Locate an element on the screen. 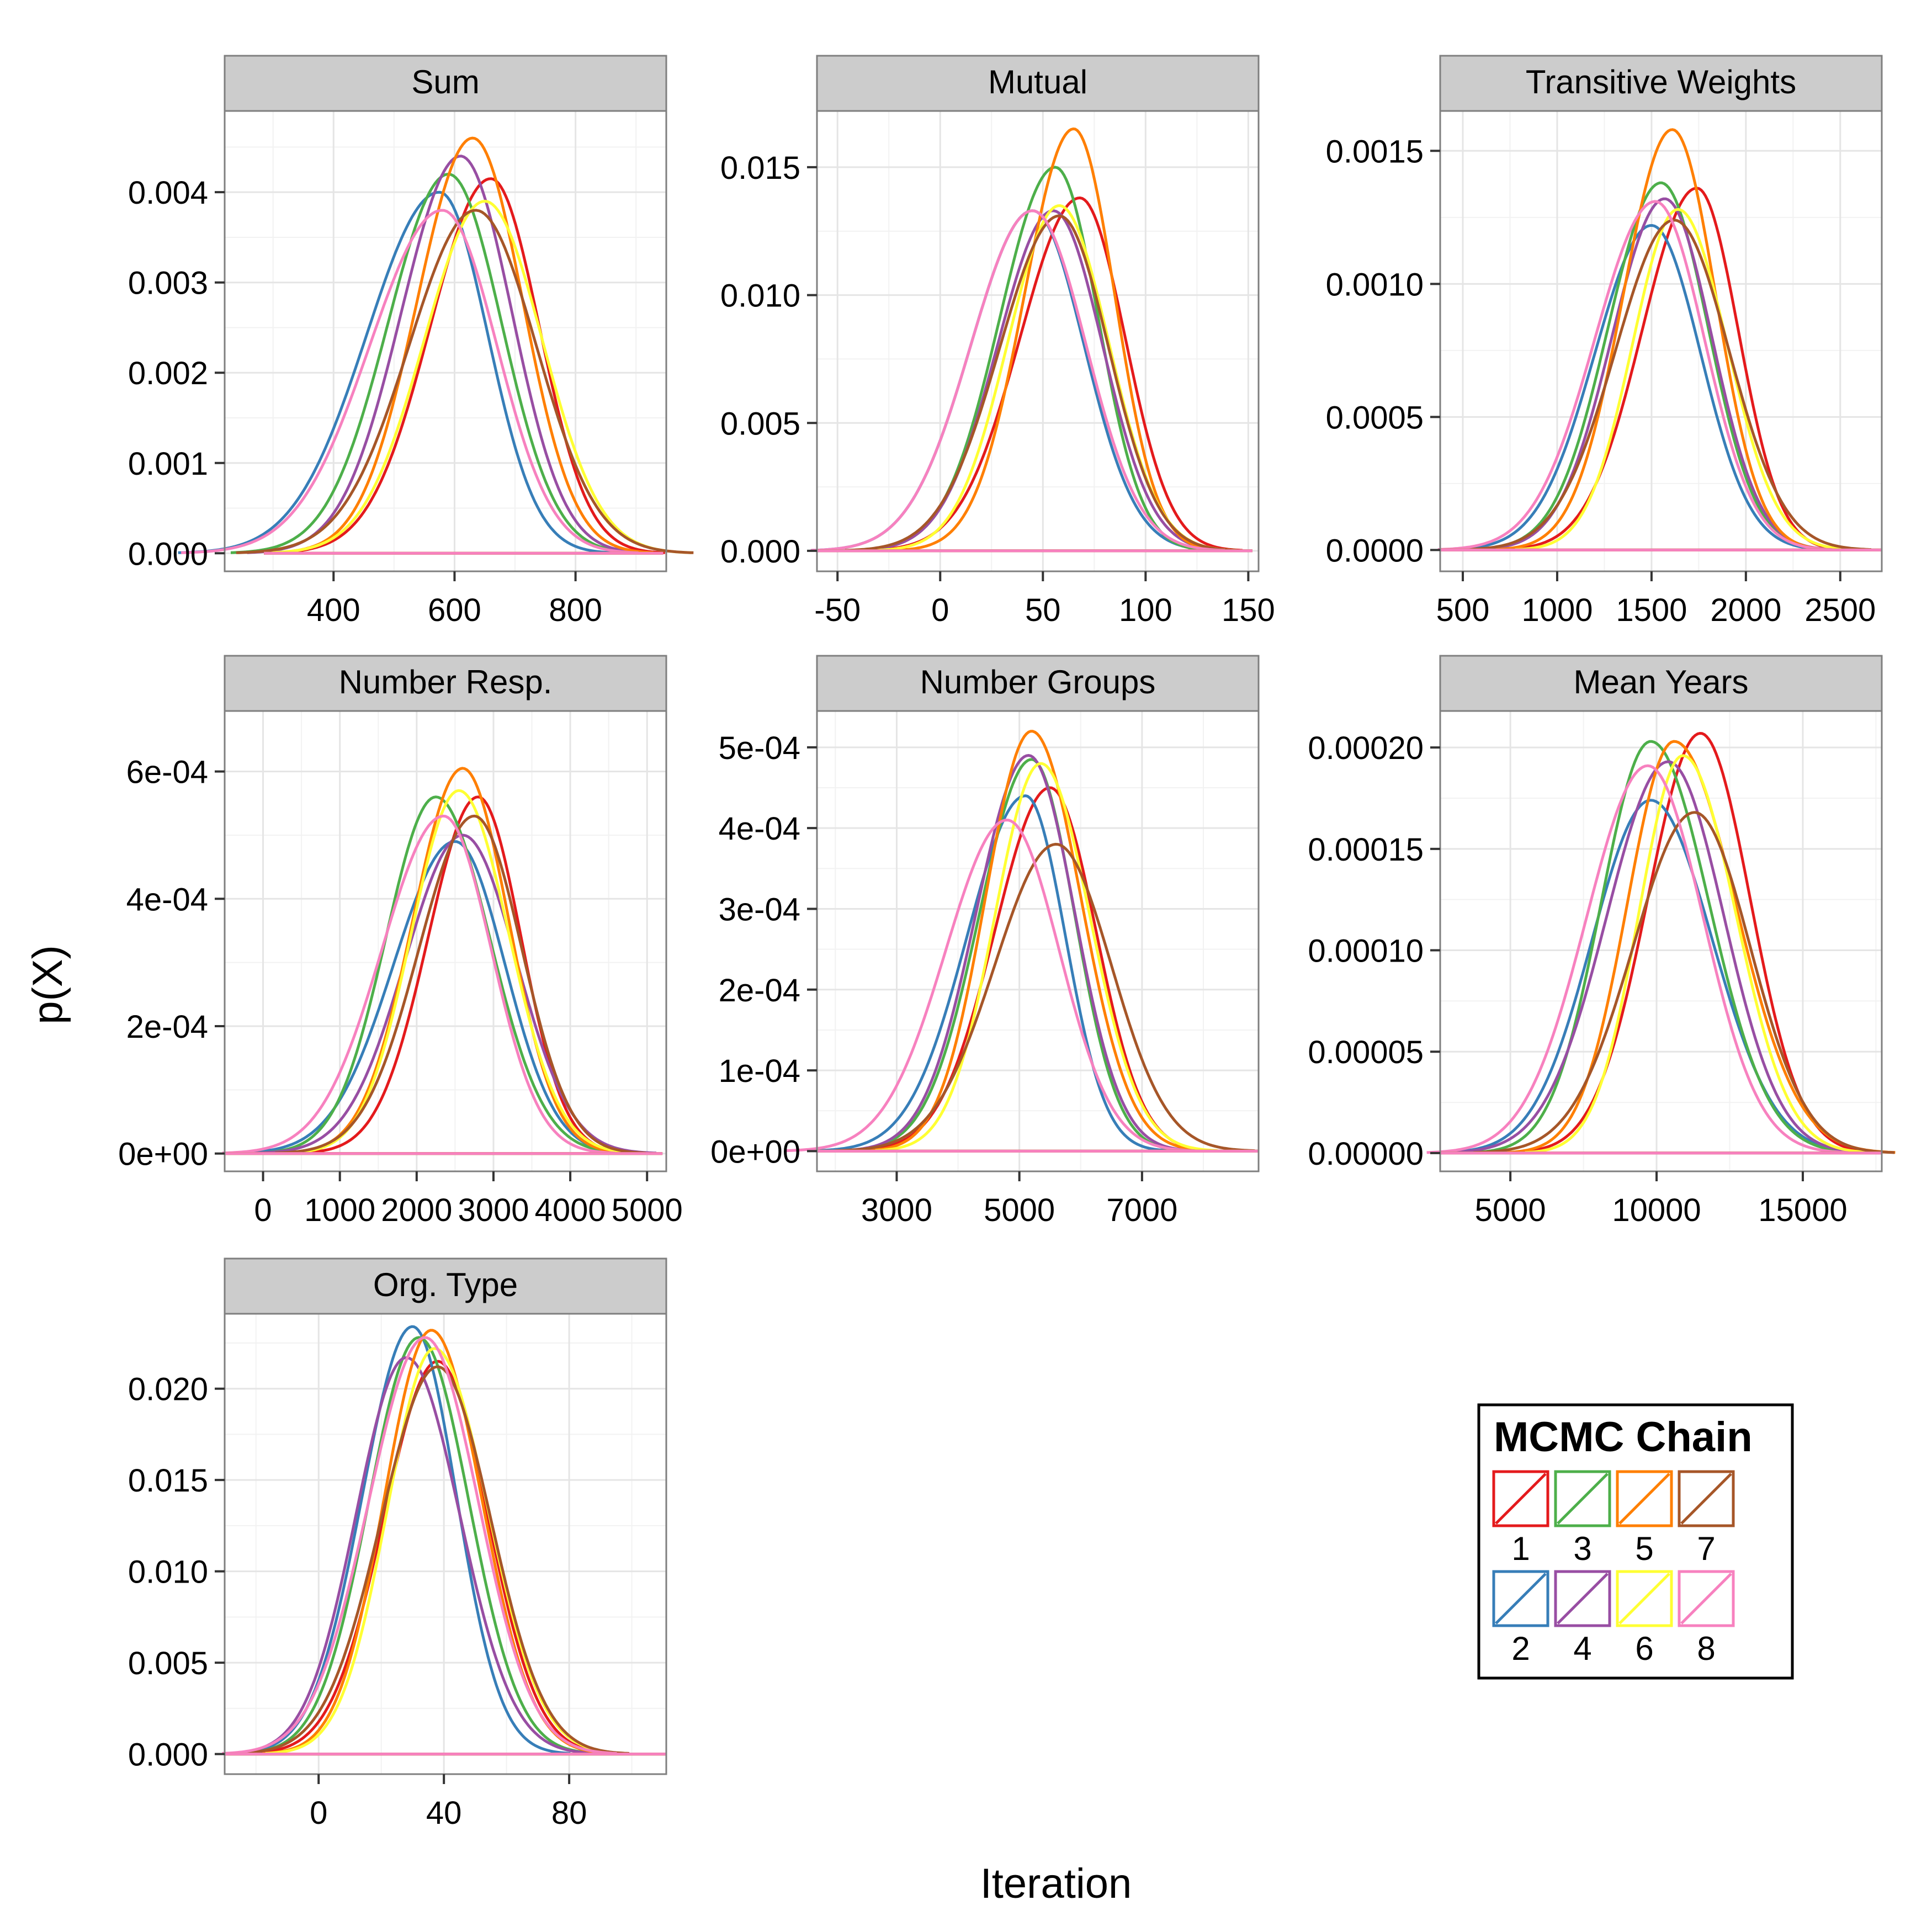  x-axis: 500 1000 1500 2000 2500 is located at coordinates (1656, 600).